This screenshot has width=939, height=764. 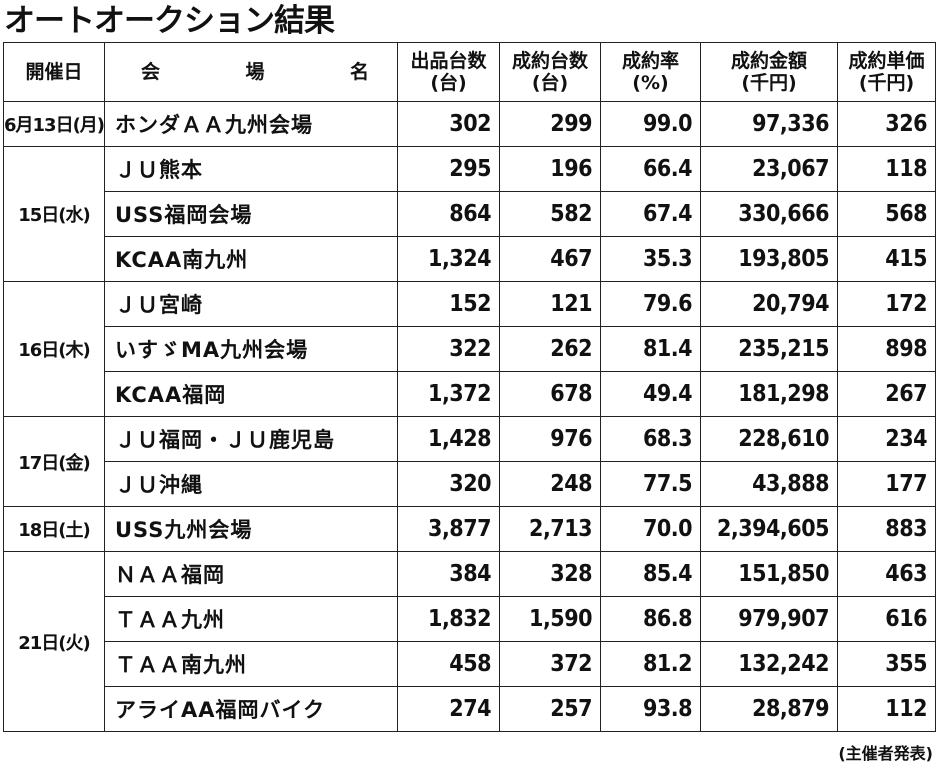 What do you see at coordinates (769, 709) in the screenshot?
I see `amount-cell: 28,879` at bounding box center [769, 709].